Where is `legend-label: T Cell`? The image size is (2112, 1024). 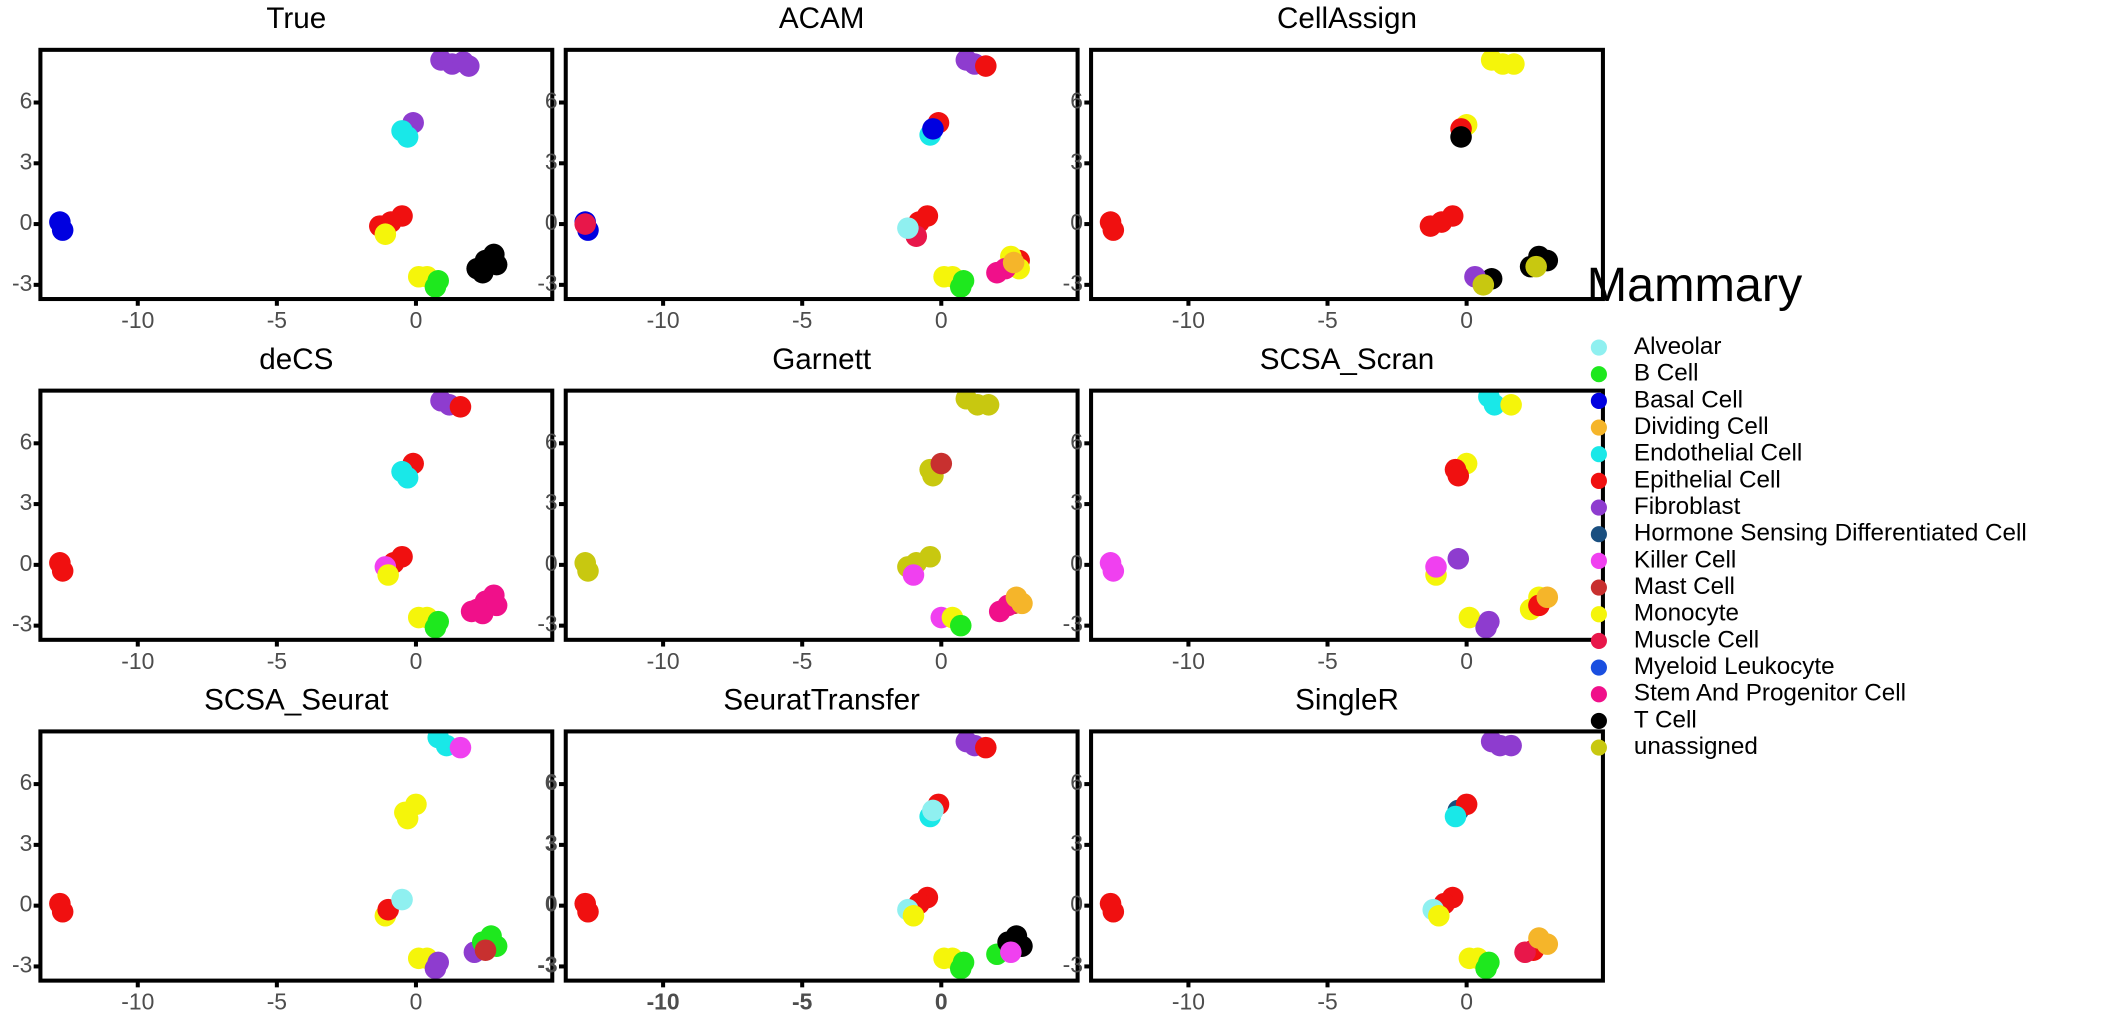
legend-label: T Cell is located at coordinates (1665, 719).